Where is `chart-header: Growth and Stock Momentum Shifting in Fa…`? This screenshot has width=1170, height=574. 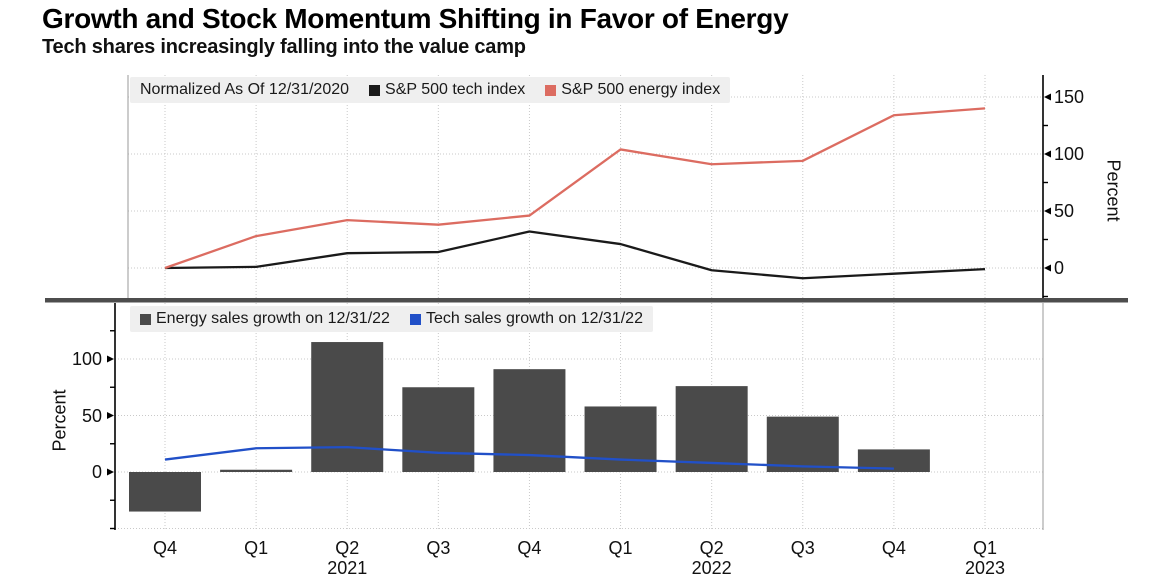 chart-header: Growth and Stock Momentum Shifting in Fa… is located at coordinates (415, 30).